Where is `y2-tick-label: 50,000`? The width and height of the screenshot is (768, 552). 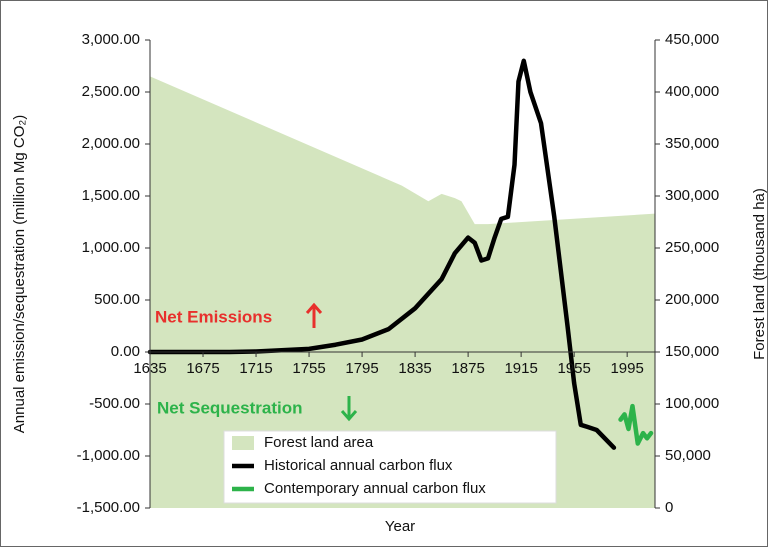
y2-tick-label: 50,000 is located at coordinates (688, 455).